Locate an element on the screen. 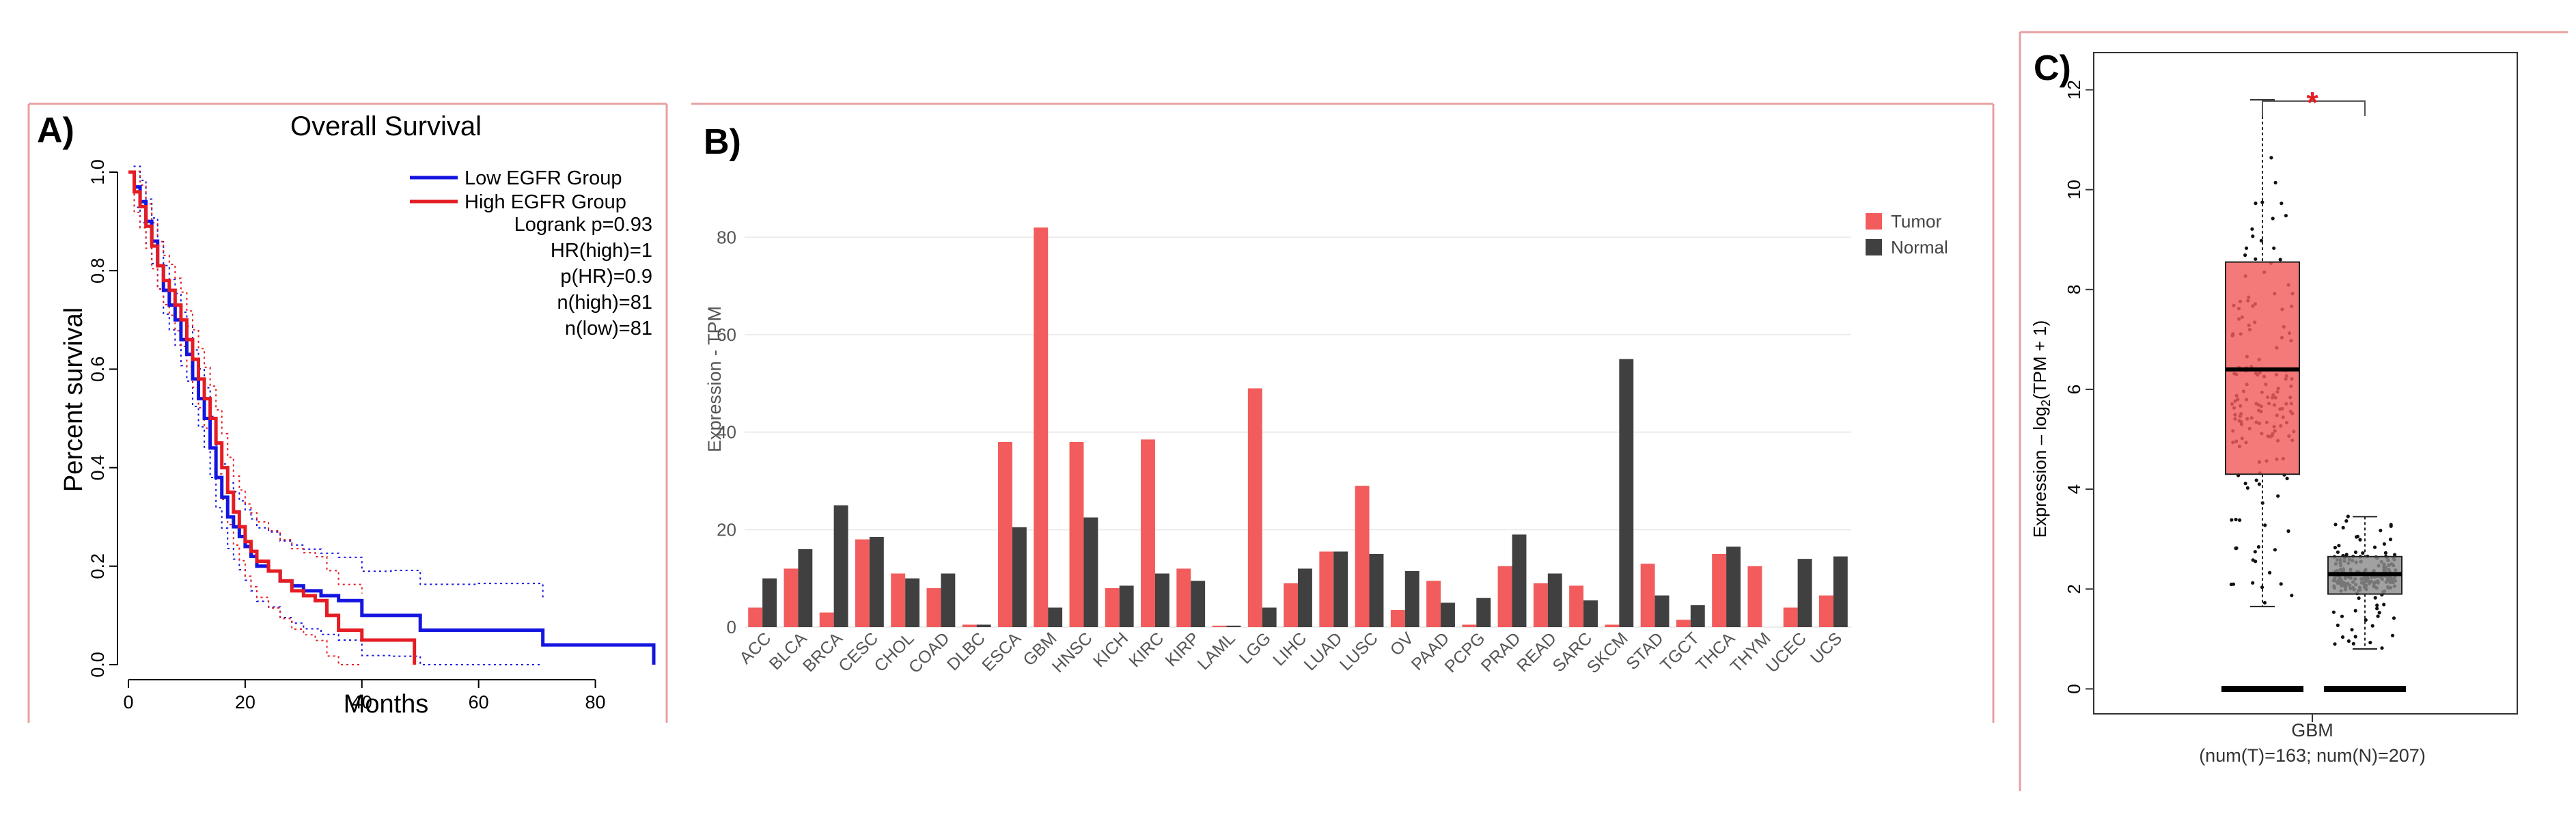  survival-ci-upper-low is located at coordinates (336, 381).